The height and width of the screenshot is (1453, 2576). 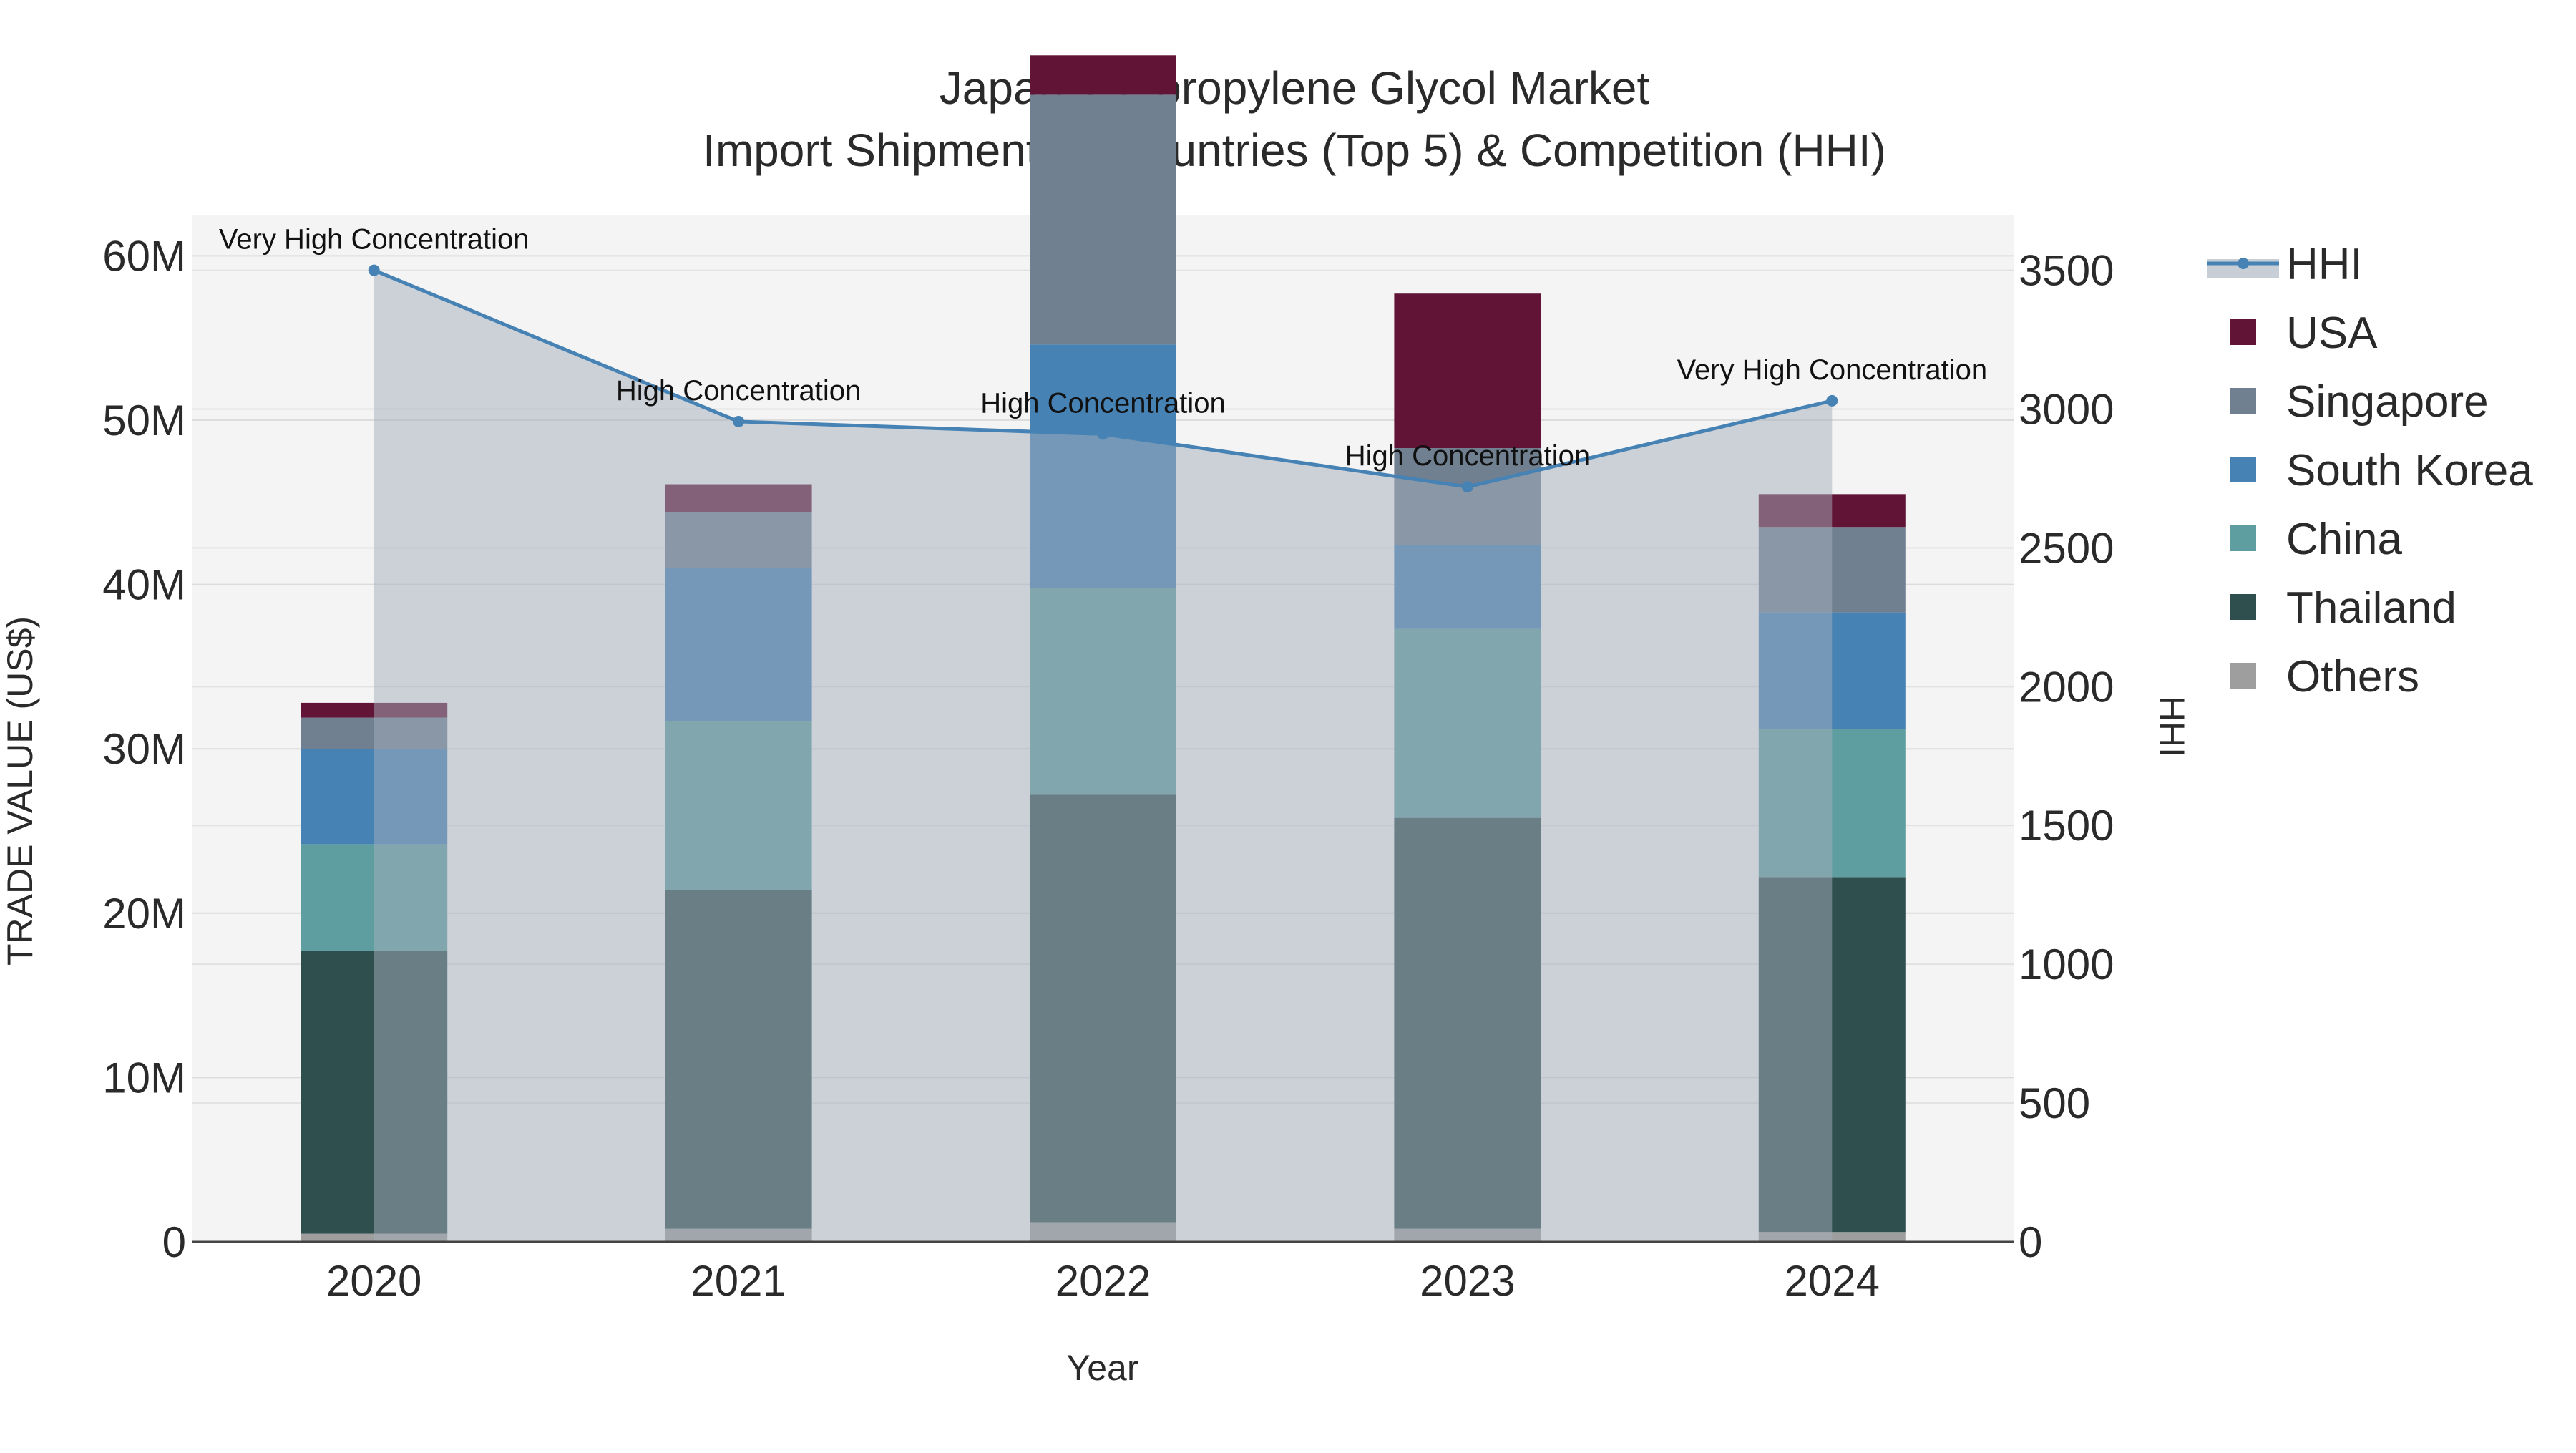 What do you see at coordinates (1832, 1281) in the screenshot?
I see `x-tick-label-2024: 2024` at bounding box center [1832, 1281].